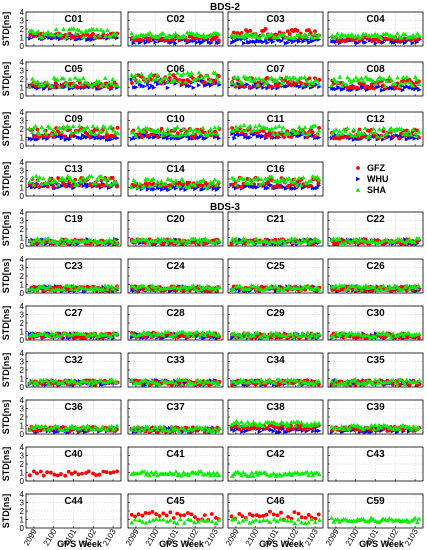 This screenshot has width=427, height=550. What do you see at coordinates (22, 187) in the screenshot?
I see `y-tick-label: 1` at bounding box center [22, 187].